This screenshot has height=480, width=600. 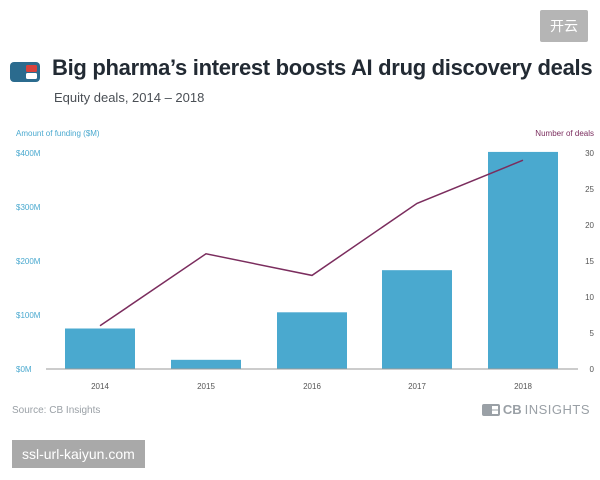 I want to click on left-tick-label: $400M, so click(x=28, y=153).